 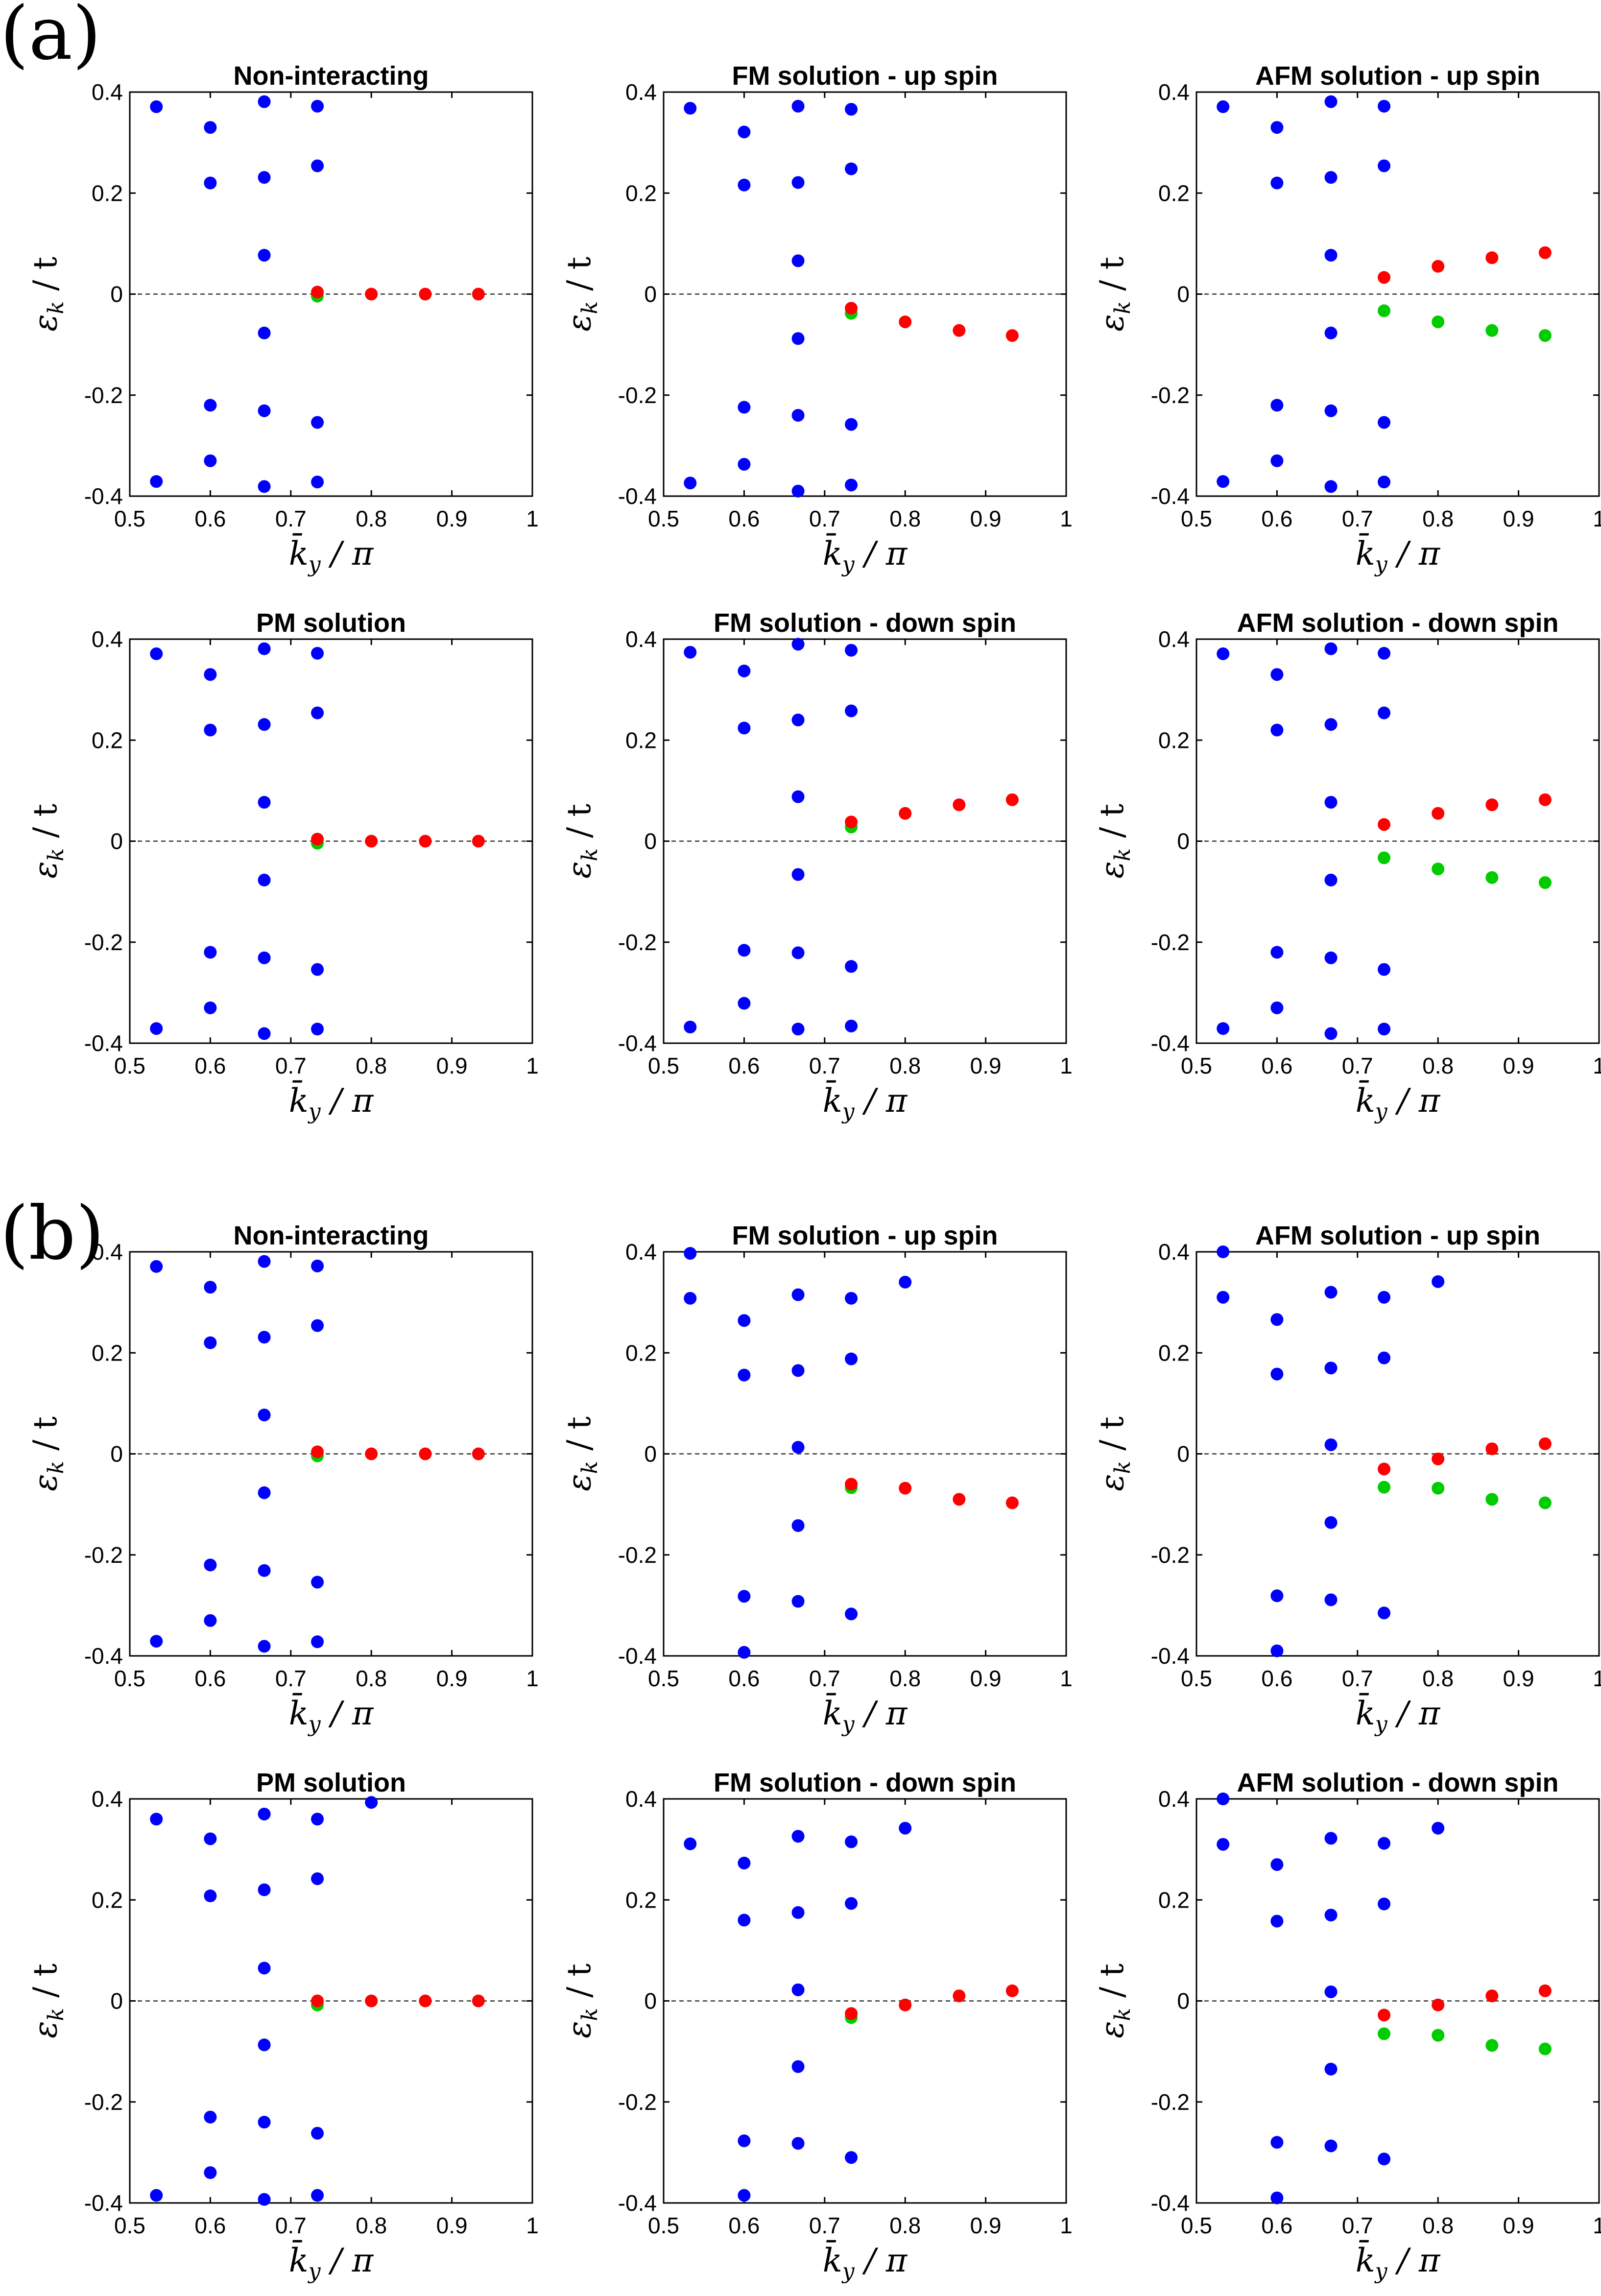 What do you see at coordinates (52, 1233) in the screenshot?
I see `panel-label-b: (b)` at bounding box center [52, 1233].